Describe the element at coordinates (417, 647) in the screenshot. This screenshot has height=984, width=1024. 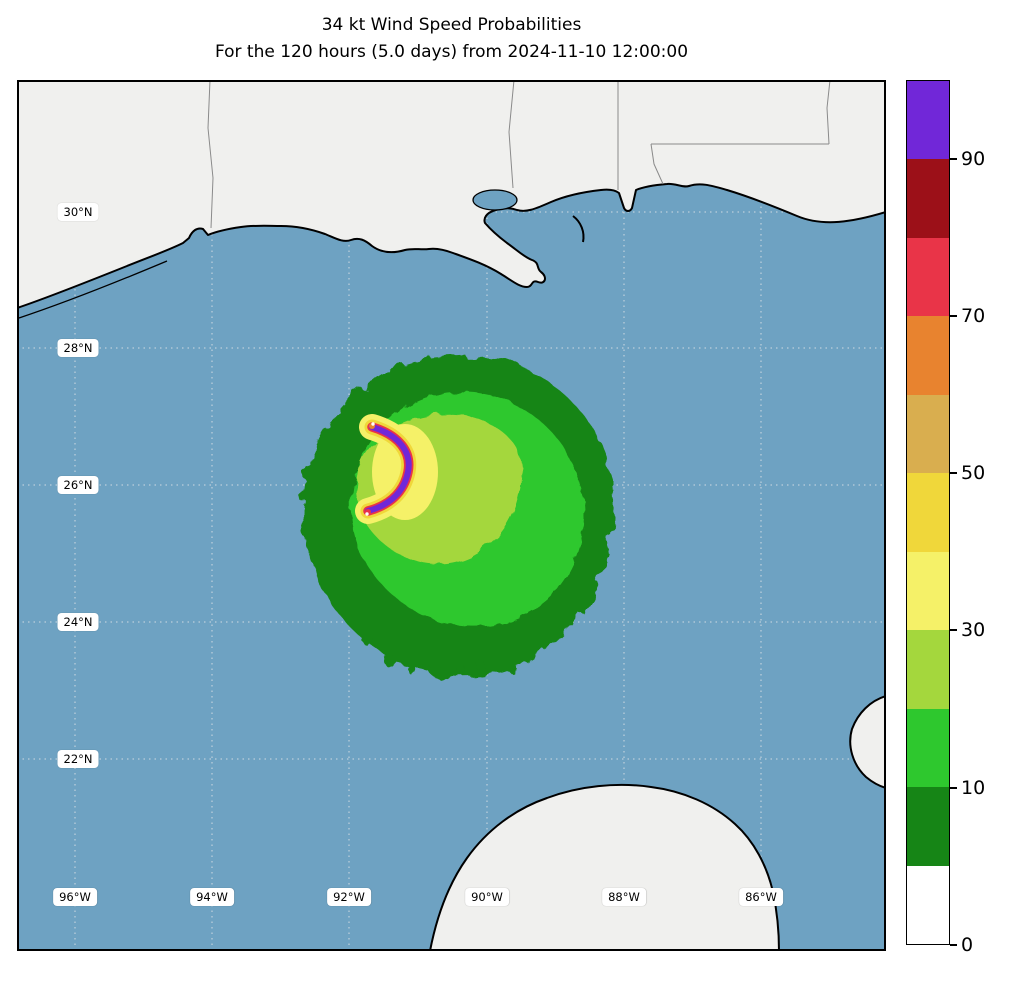
I see `contour-5pct-speckles` at that location.